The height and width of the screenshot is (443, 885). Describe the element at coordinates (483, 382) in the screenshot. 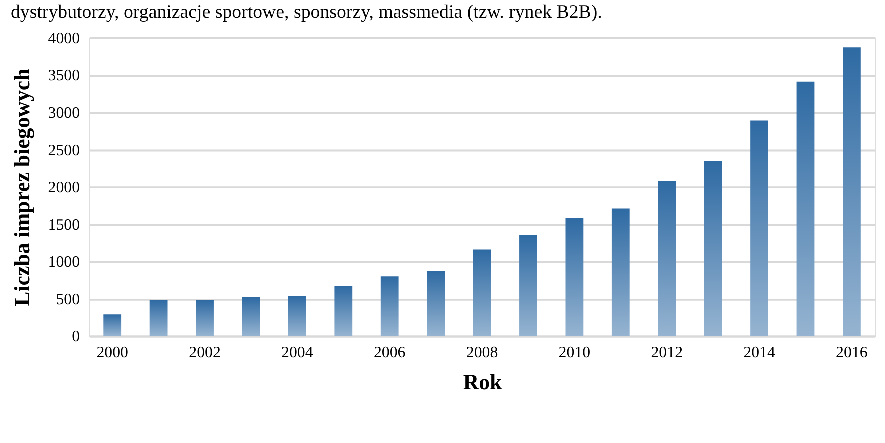

I see `x-axis-title: Rok` at that location.